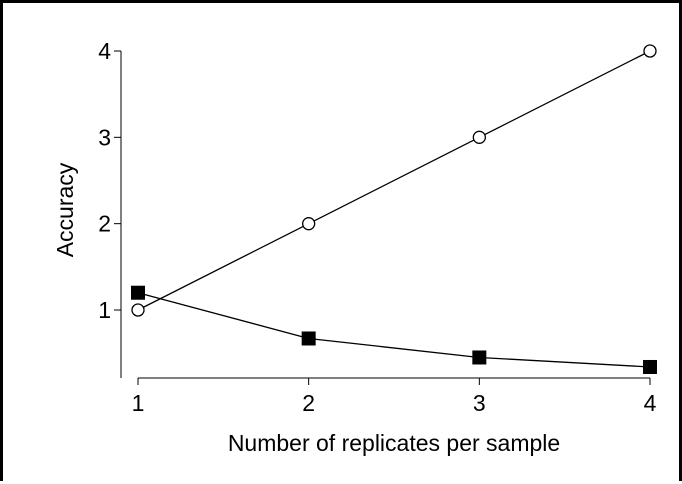 The image size is (682, 484). I want to click on x-tick-label: 2, so click(308, 403).